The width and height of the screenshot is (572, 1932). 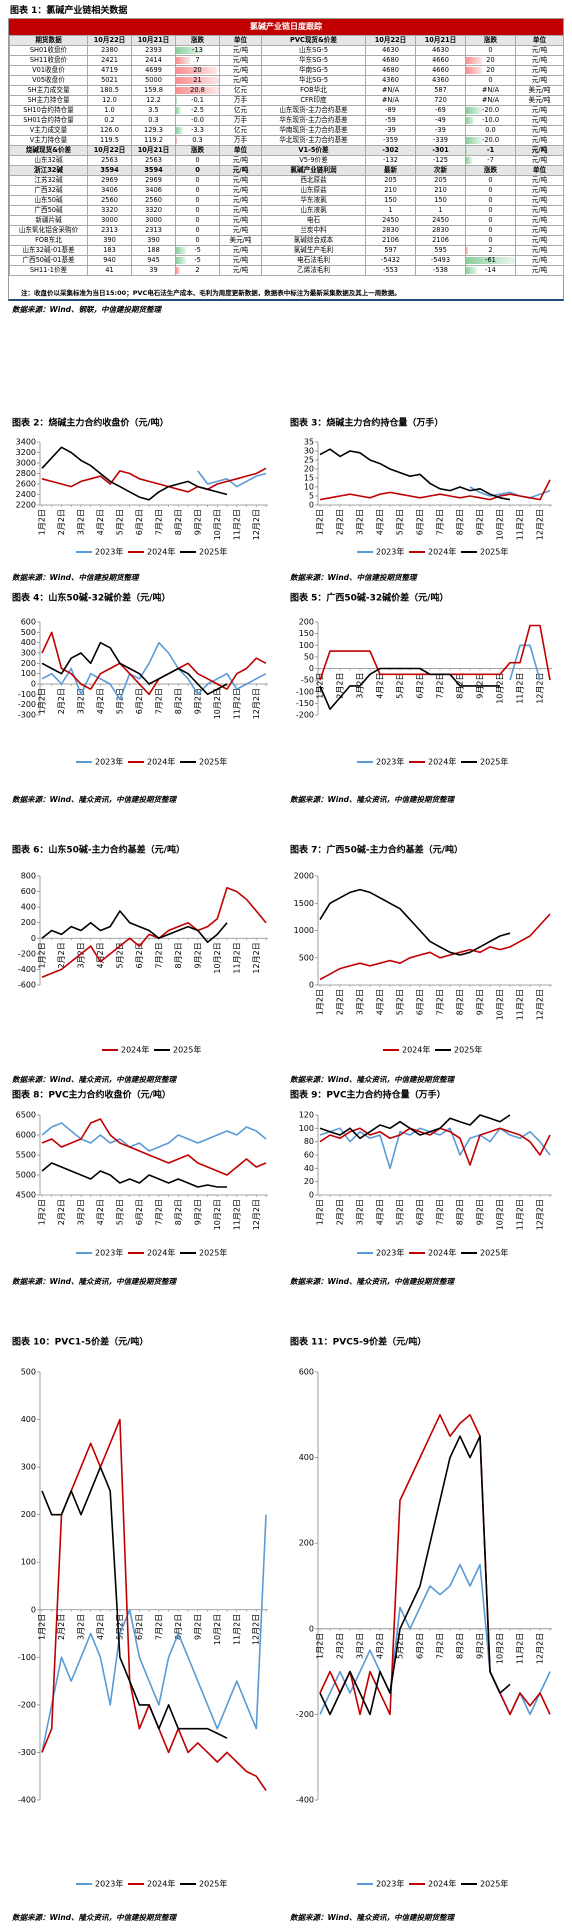 What do you see at coordinates (197, 260) in the screenshot?
I see `cell-text: -5` at bounding box center [197, 260].